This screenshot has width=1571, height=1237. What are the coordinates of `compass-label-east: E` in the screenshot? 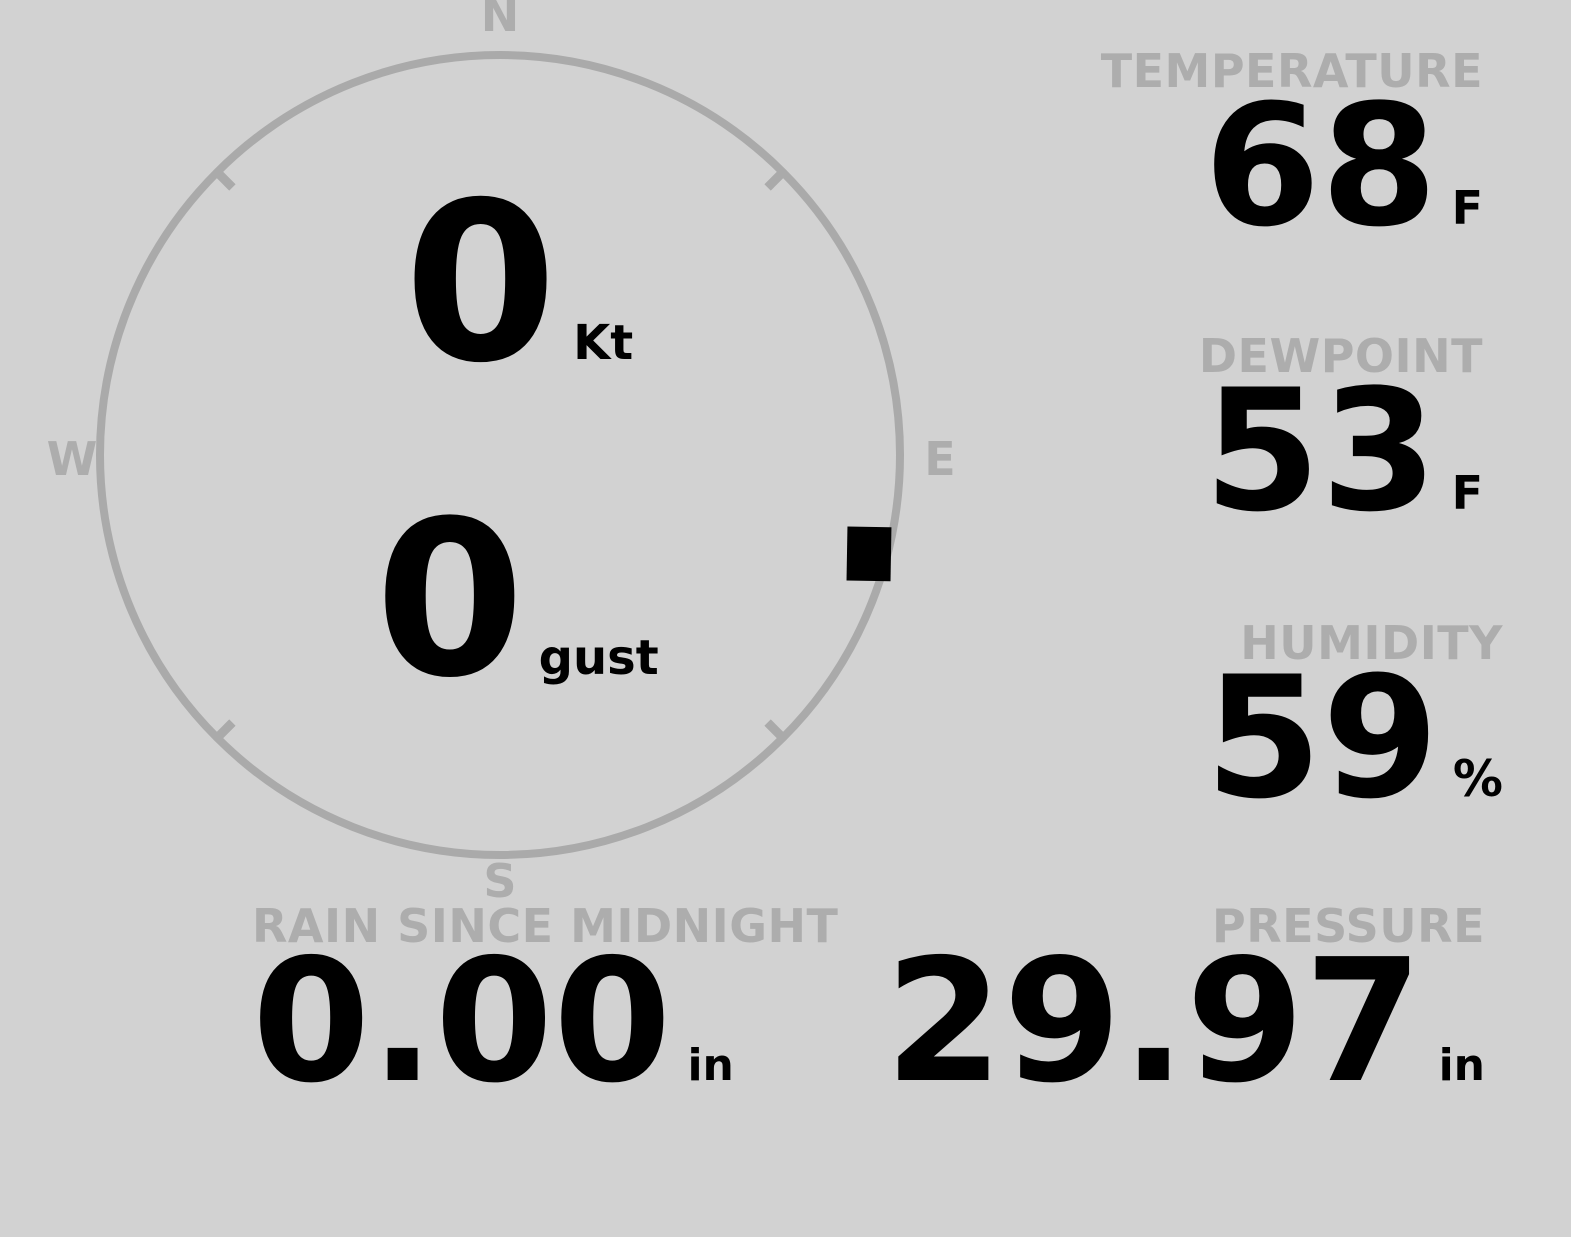 It's located at (940, 459).